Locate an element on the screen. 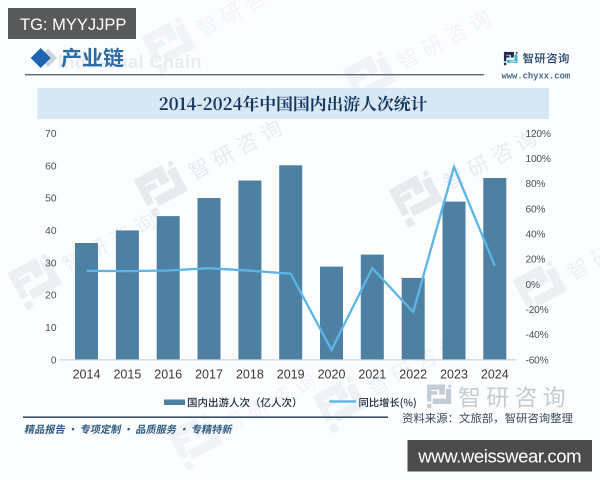 The image size is (600, 480). svg-text: 60% is located at coordinates (536, 209).